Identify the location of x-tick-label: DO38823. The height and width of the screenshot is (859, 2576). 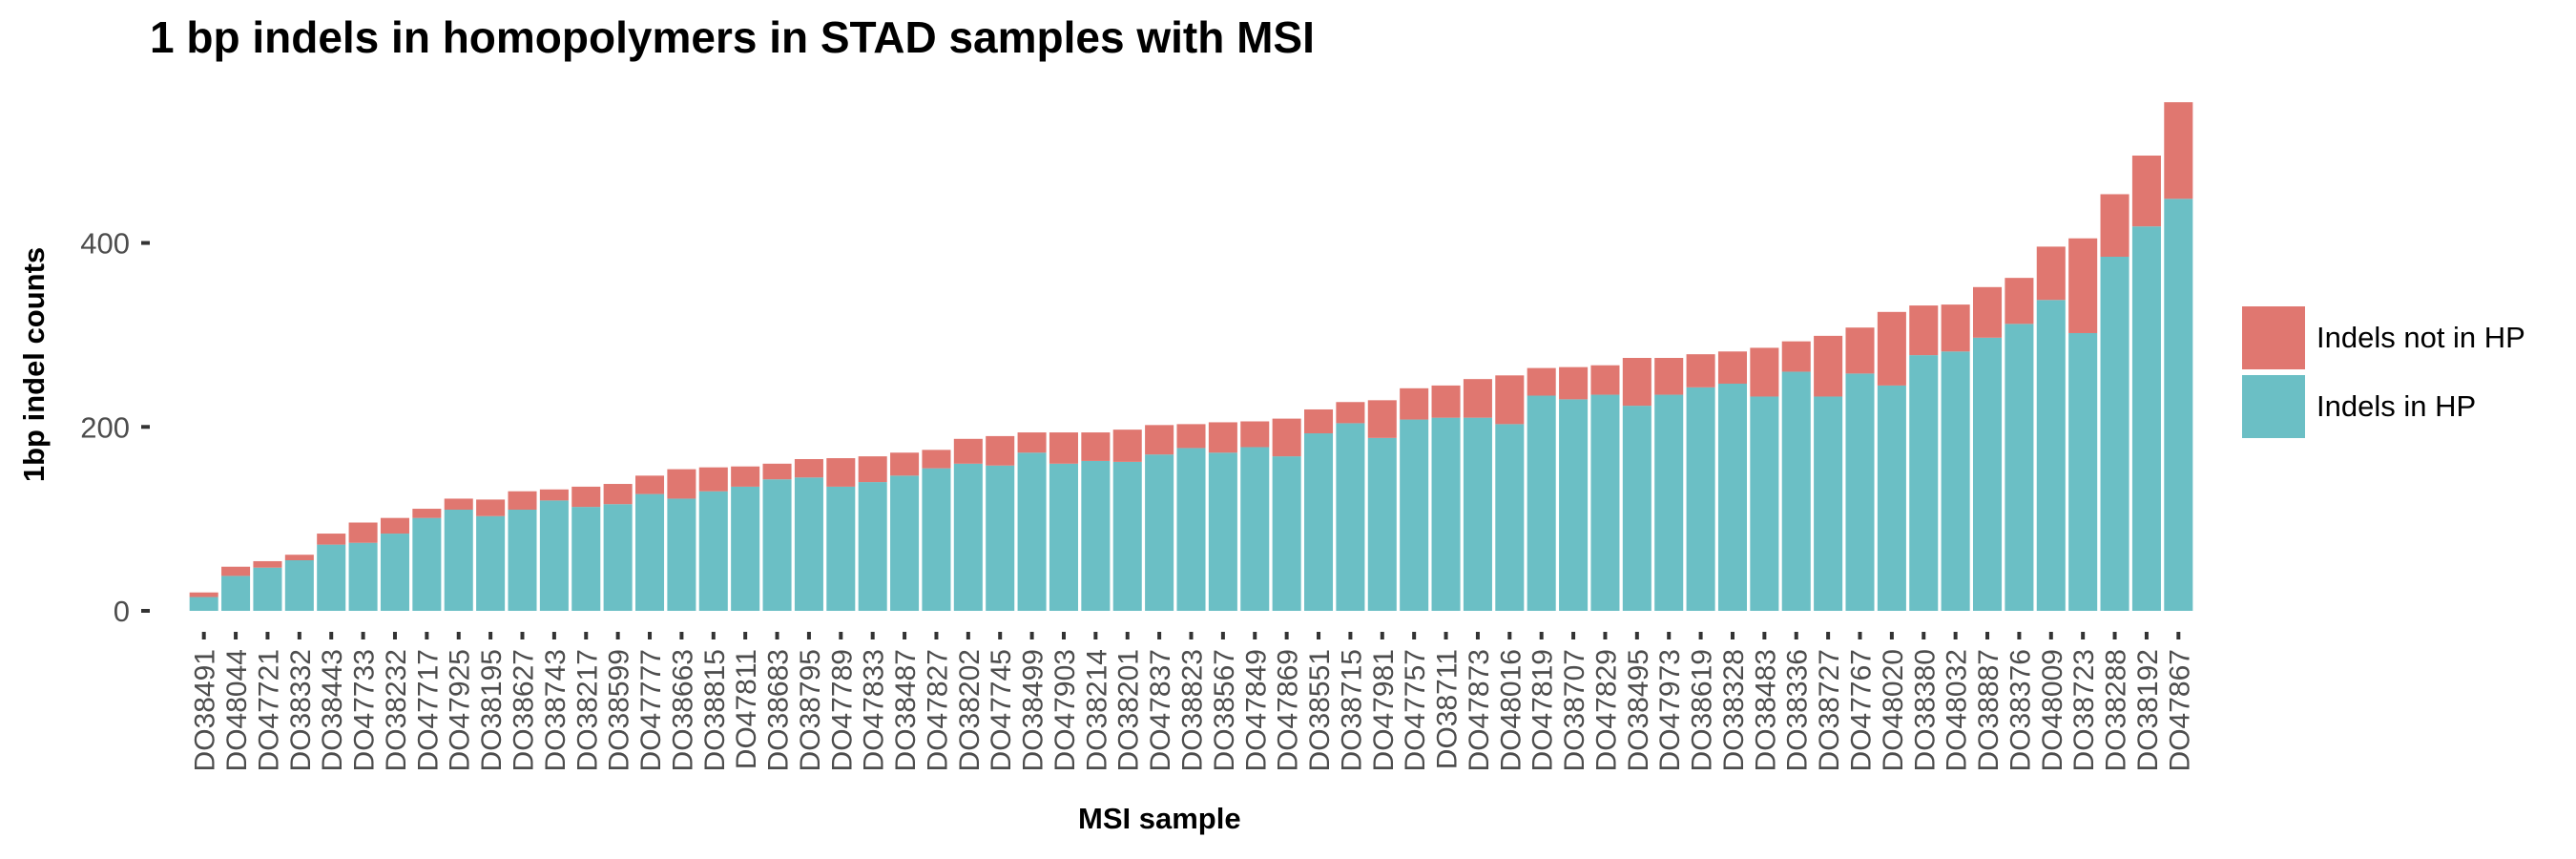
(1193, 710).